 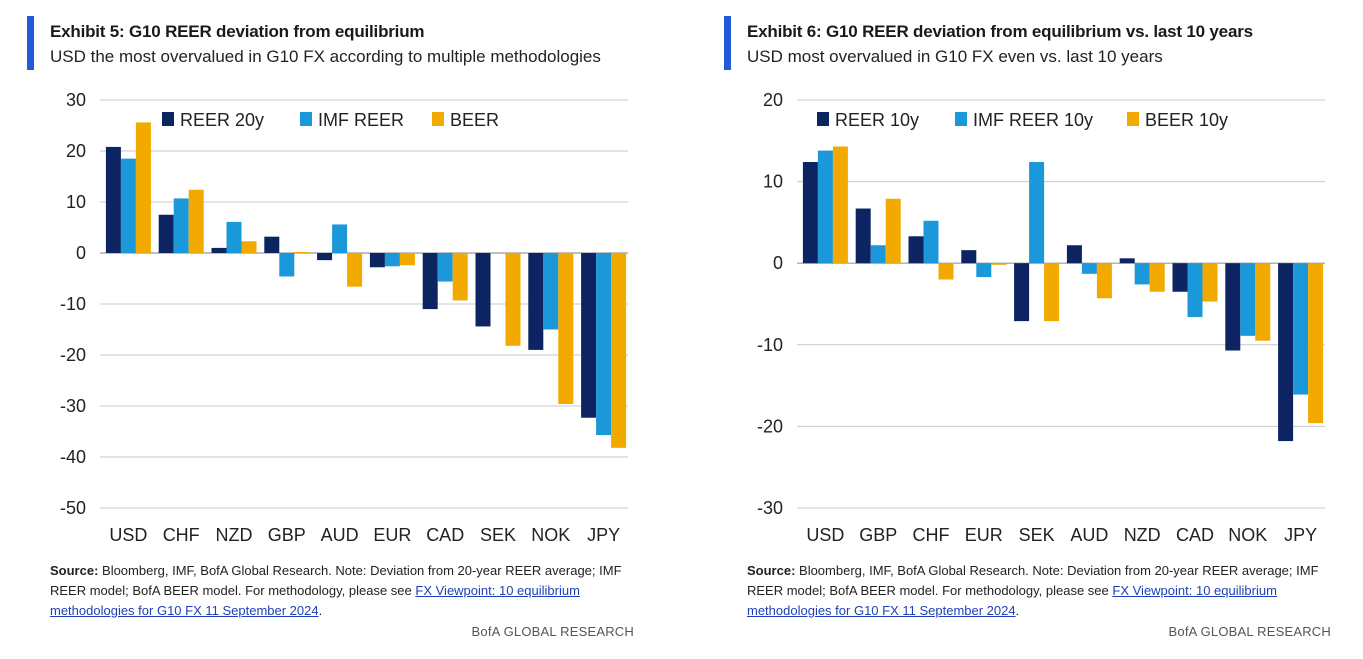 I want to click on source-label: Source:, so click(x=74, y=570).